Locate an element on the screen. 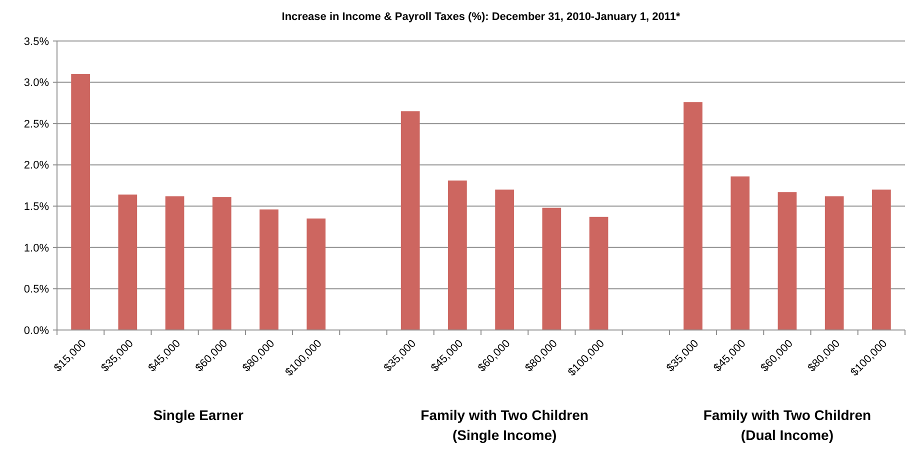 The width and height of the screenshot is (911, 465). y-tick-label: 0.0% is located at coordinates (37, 330).